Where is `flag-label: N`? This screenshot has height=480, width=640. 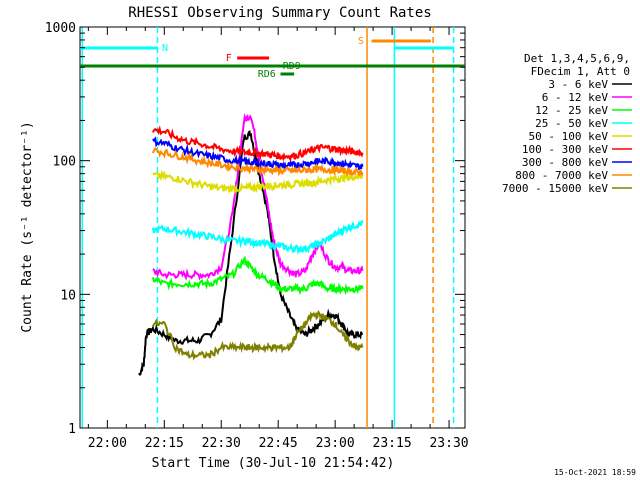
flag-label: N is located at coordinates (165, 48).